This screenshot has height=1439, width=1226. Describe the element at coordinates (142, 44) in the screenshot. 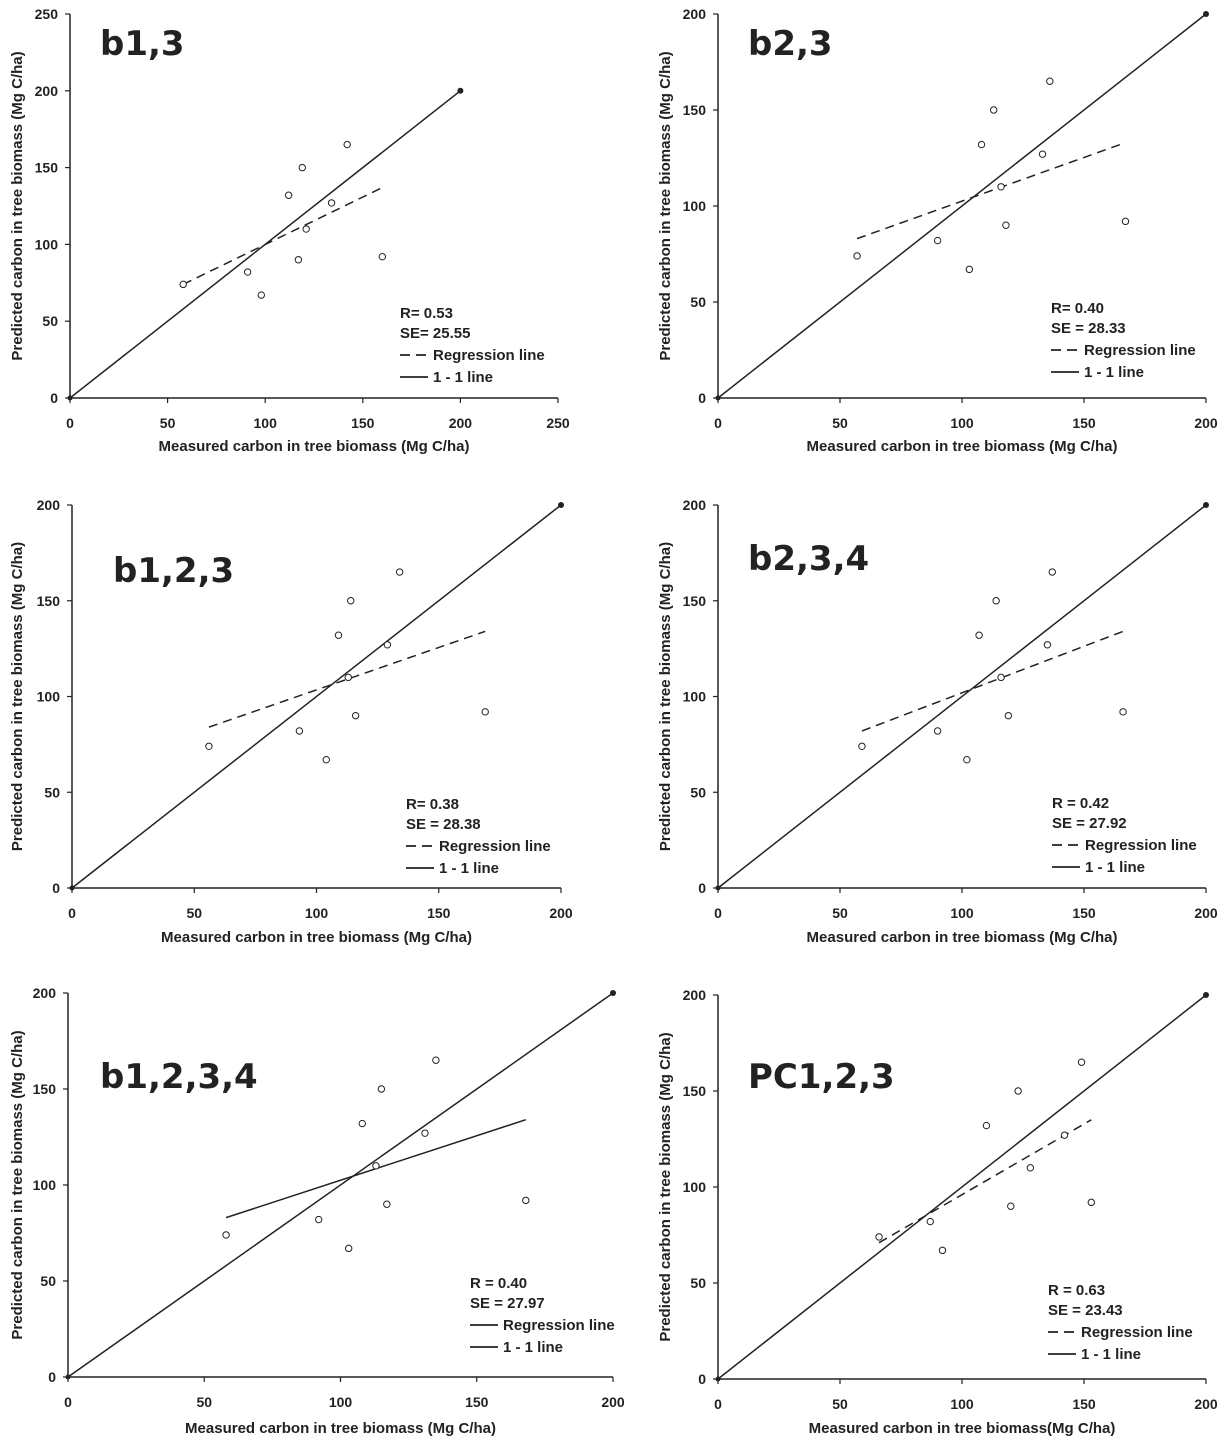

I see `panel-title: b1,3` at that location.